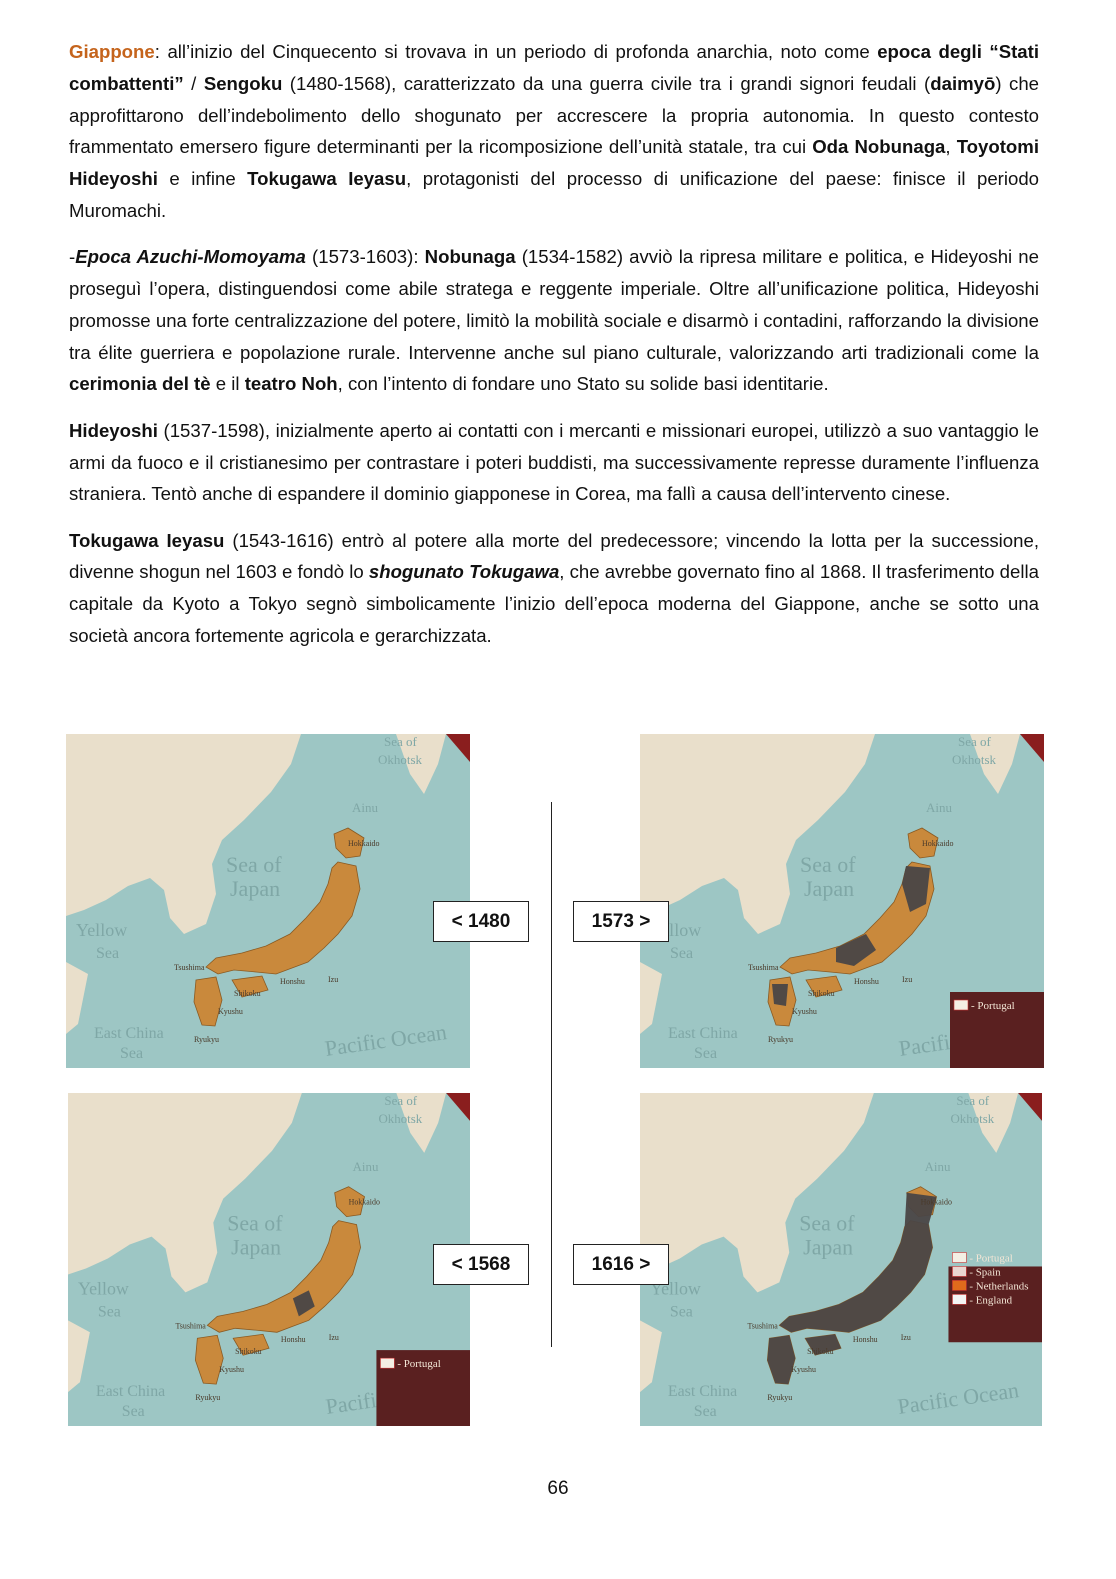 The width and height of the screenshot is (1116, 1579). What do you see at coordinates (140, 384) in the screenshot?
I see `term: cerimonia del tè` at bounding box center [140, 384].